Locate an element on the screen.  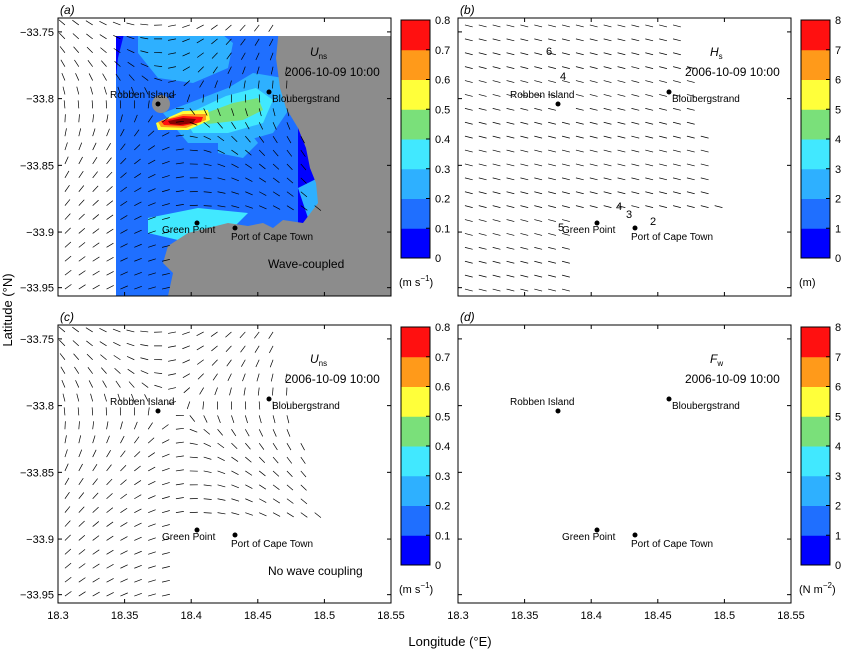
panel-a-vectors is located at coordinates (190, 154).